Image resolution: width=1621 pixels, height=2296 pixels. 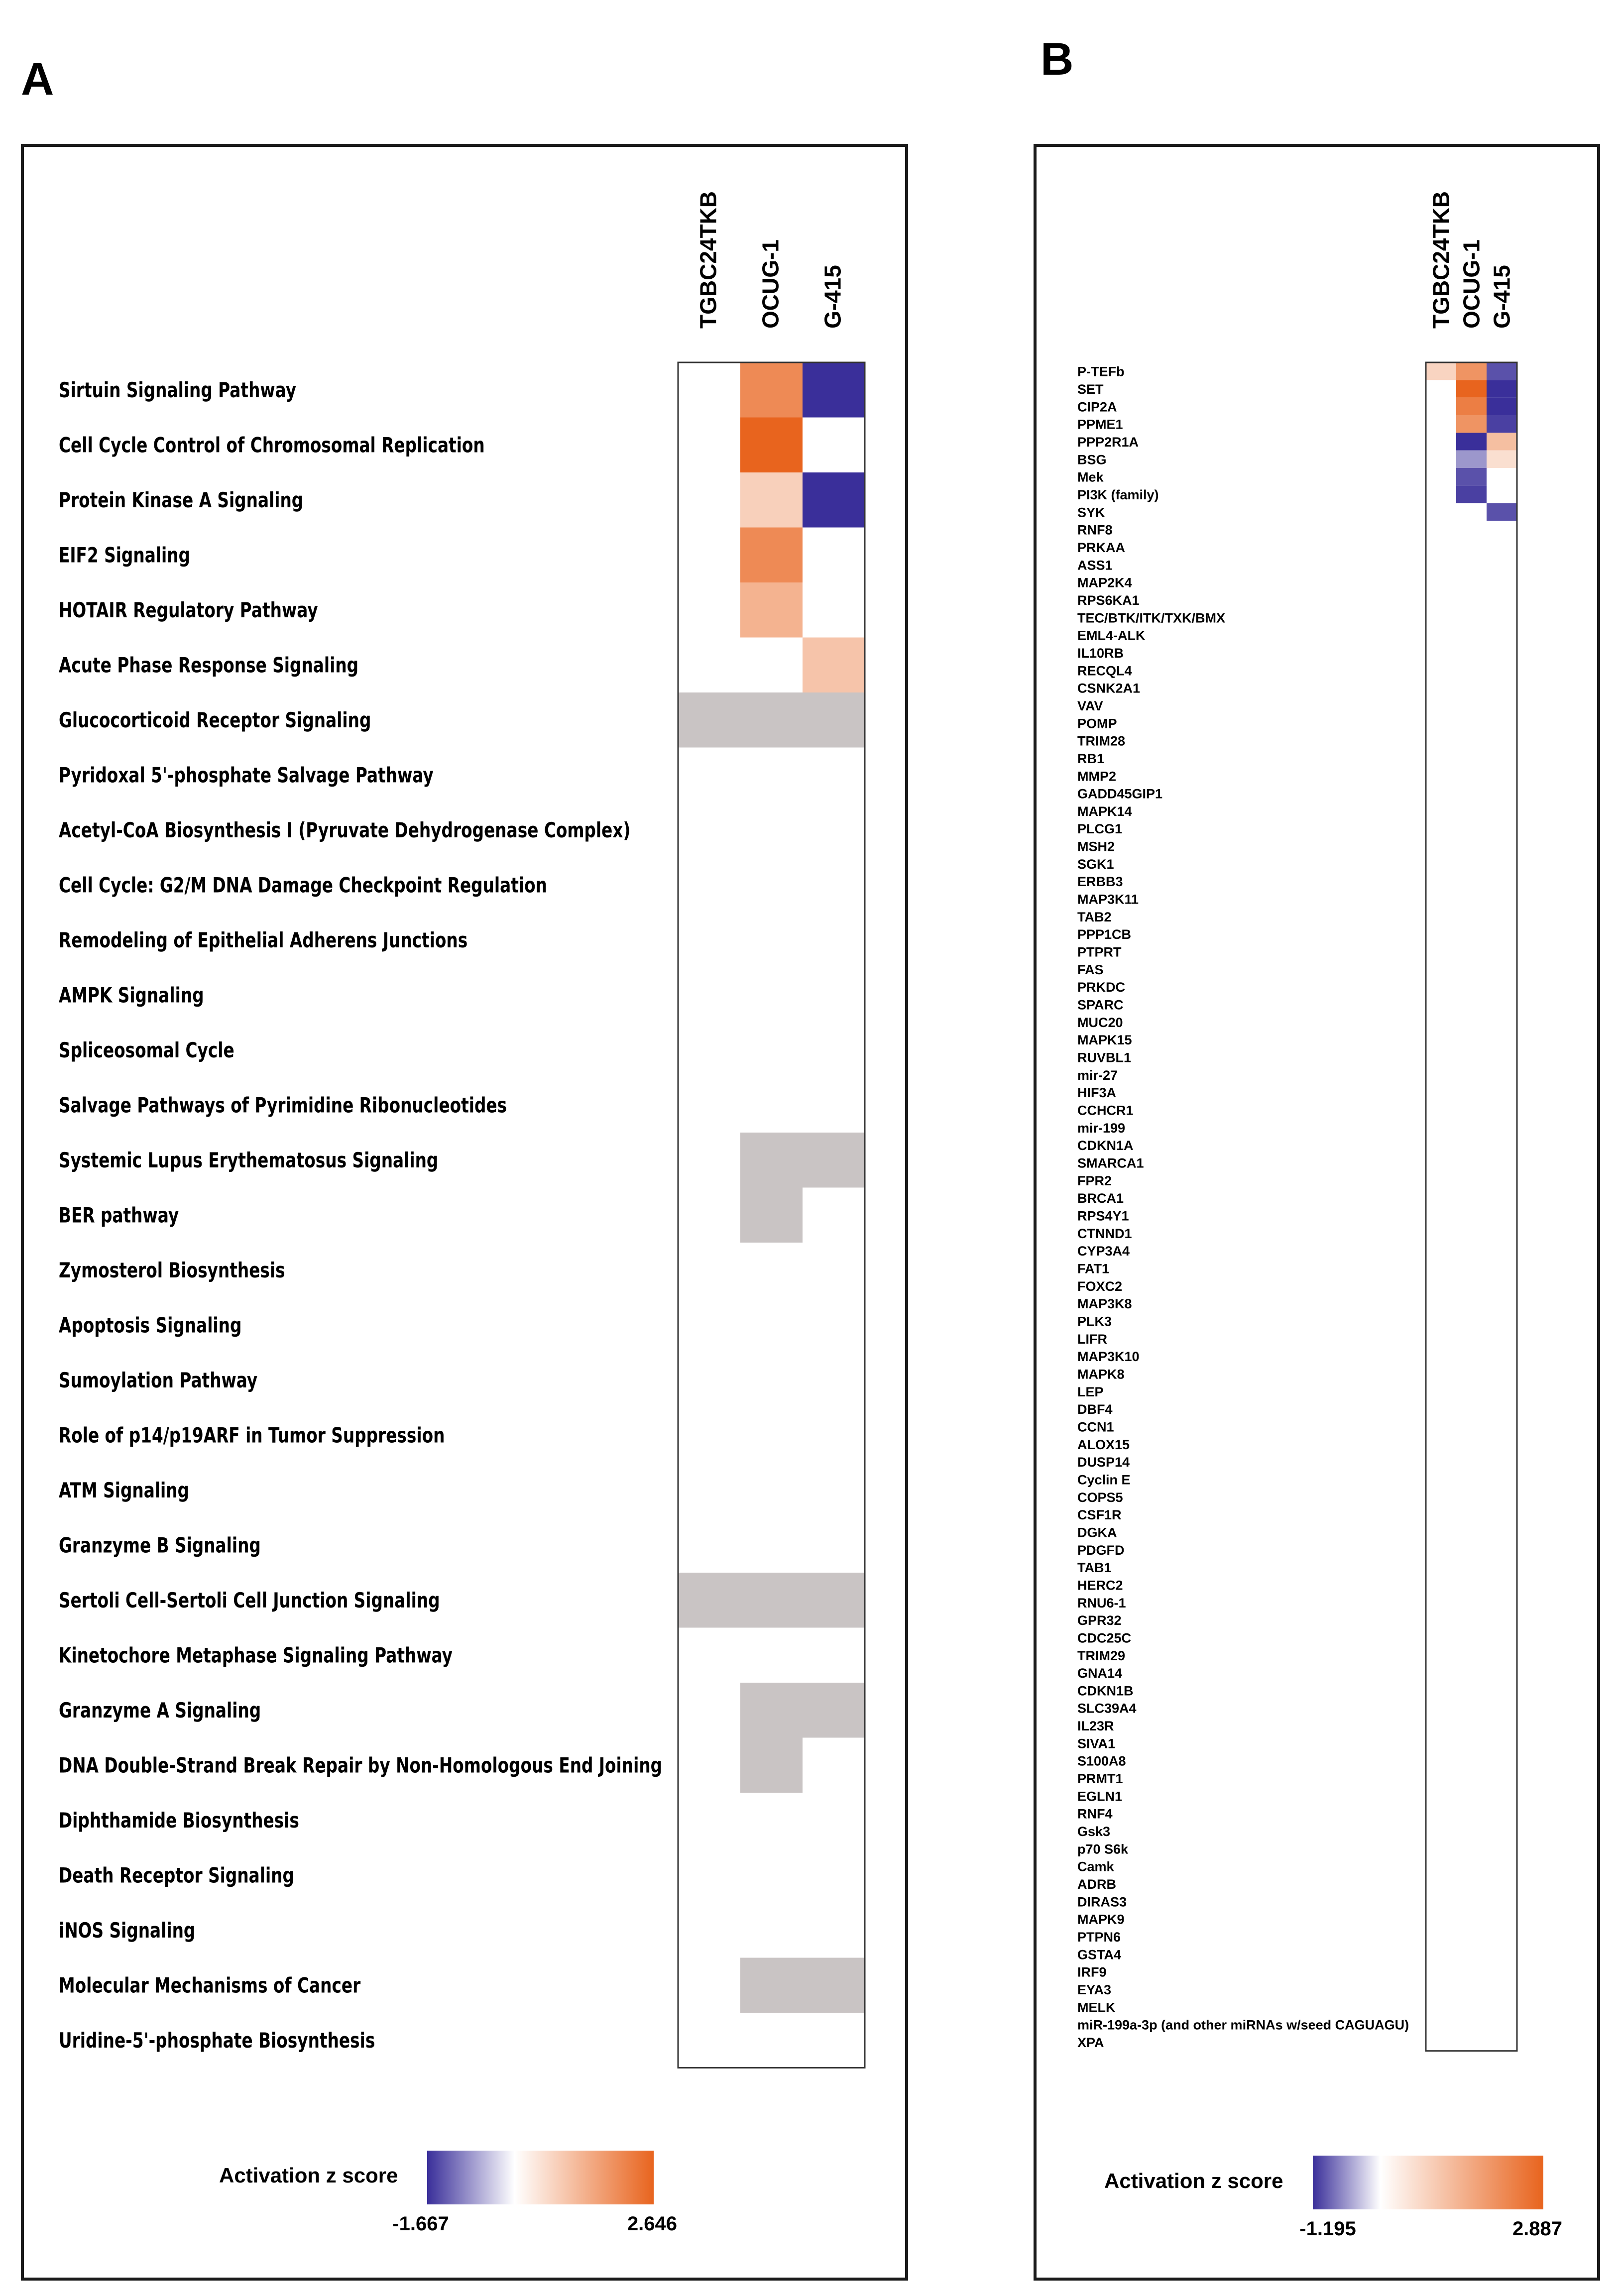 What do you see at coordinates (1104, 811) in the screenshot?
I see `row-label: MAPK14` at bounding box center [1104, 811].